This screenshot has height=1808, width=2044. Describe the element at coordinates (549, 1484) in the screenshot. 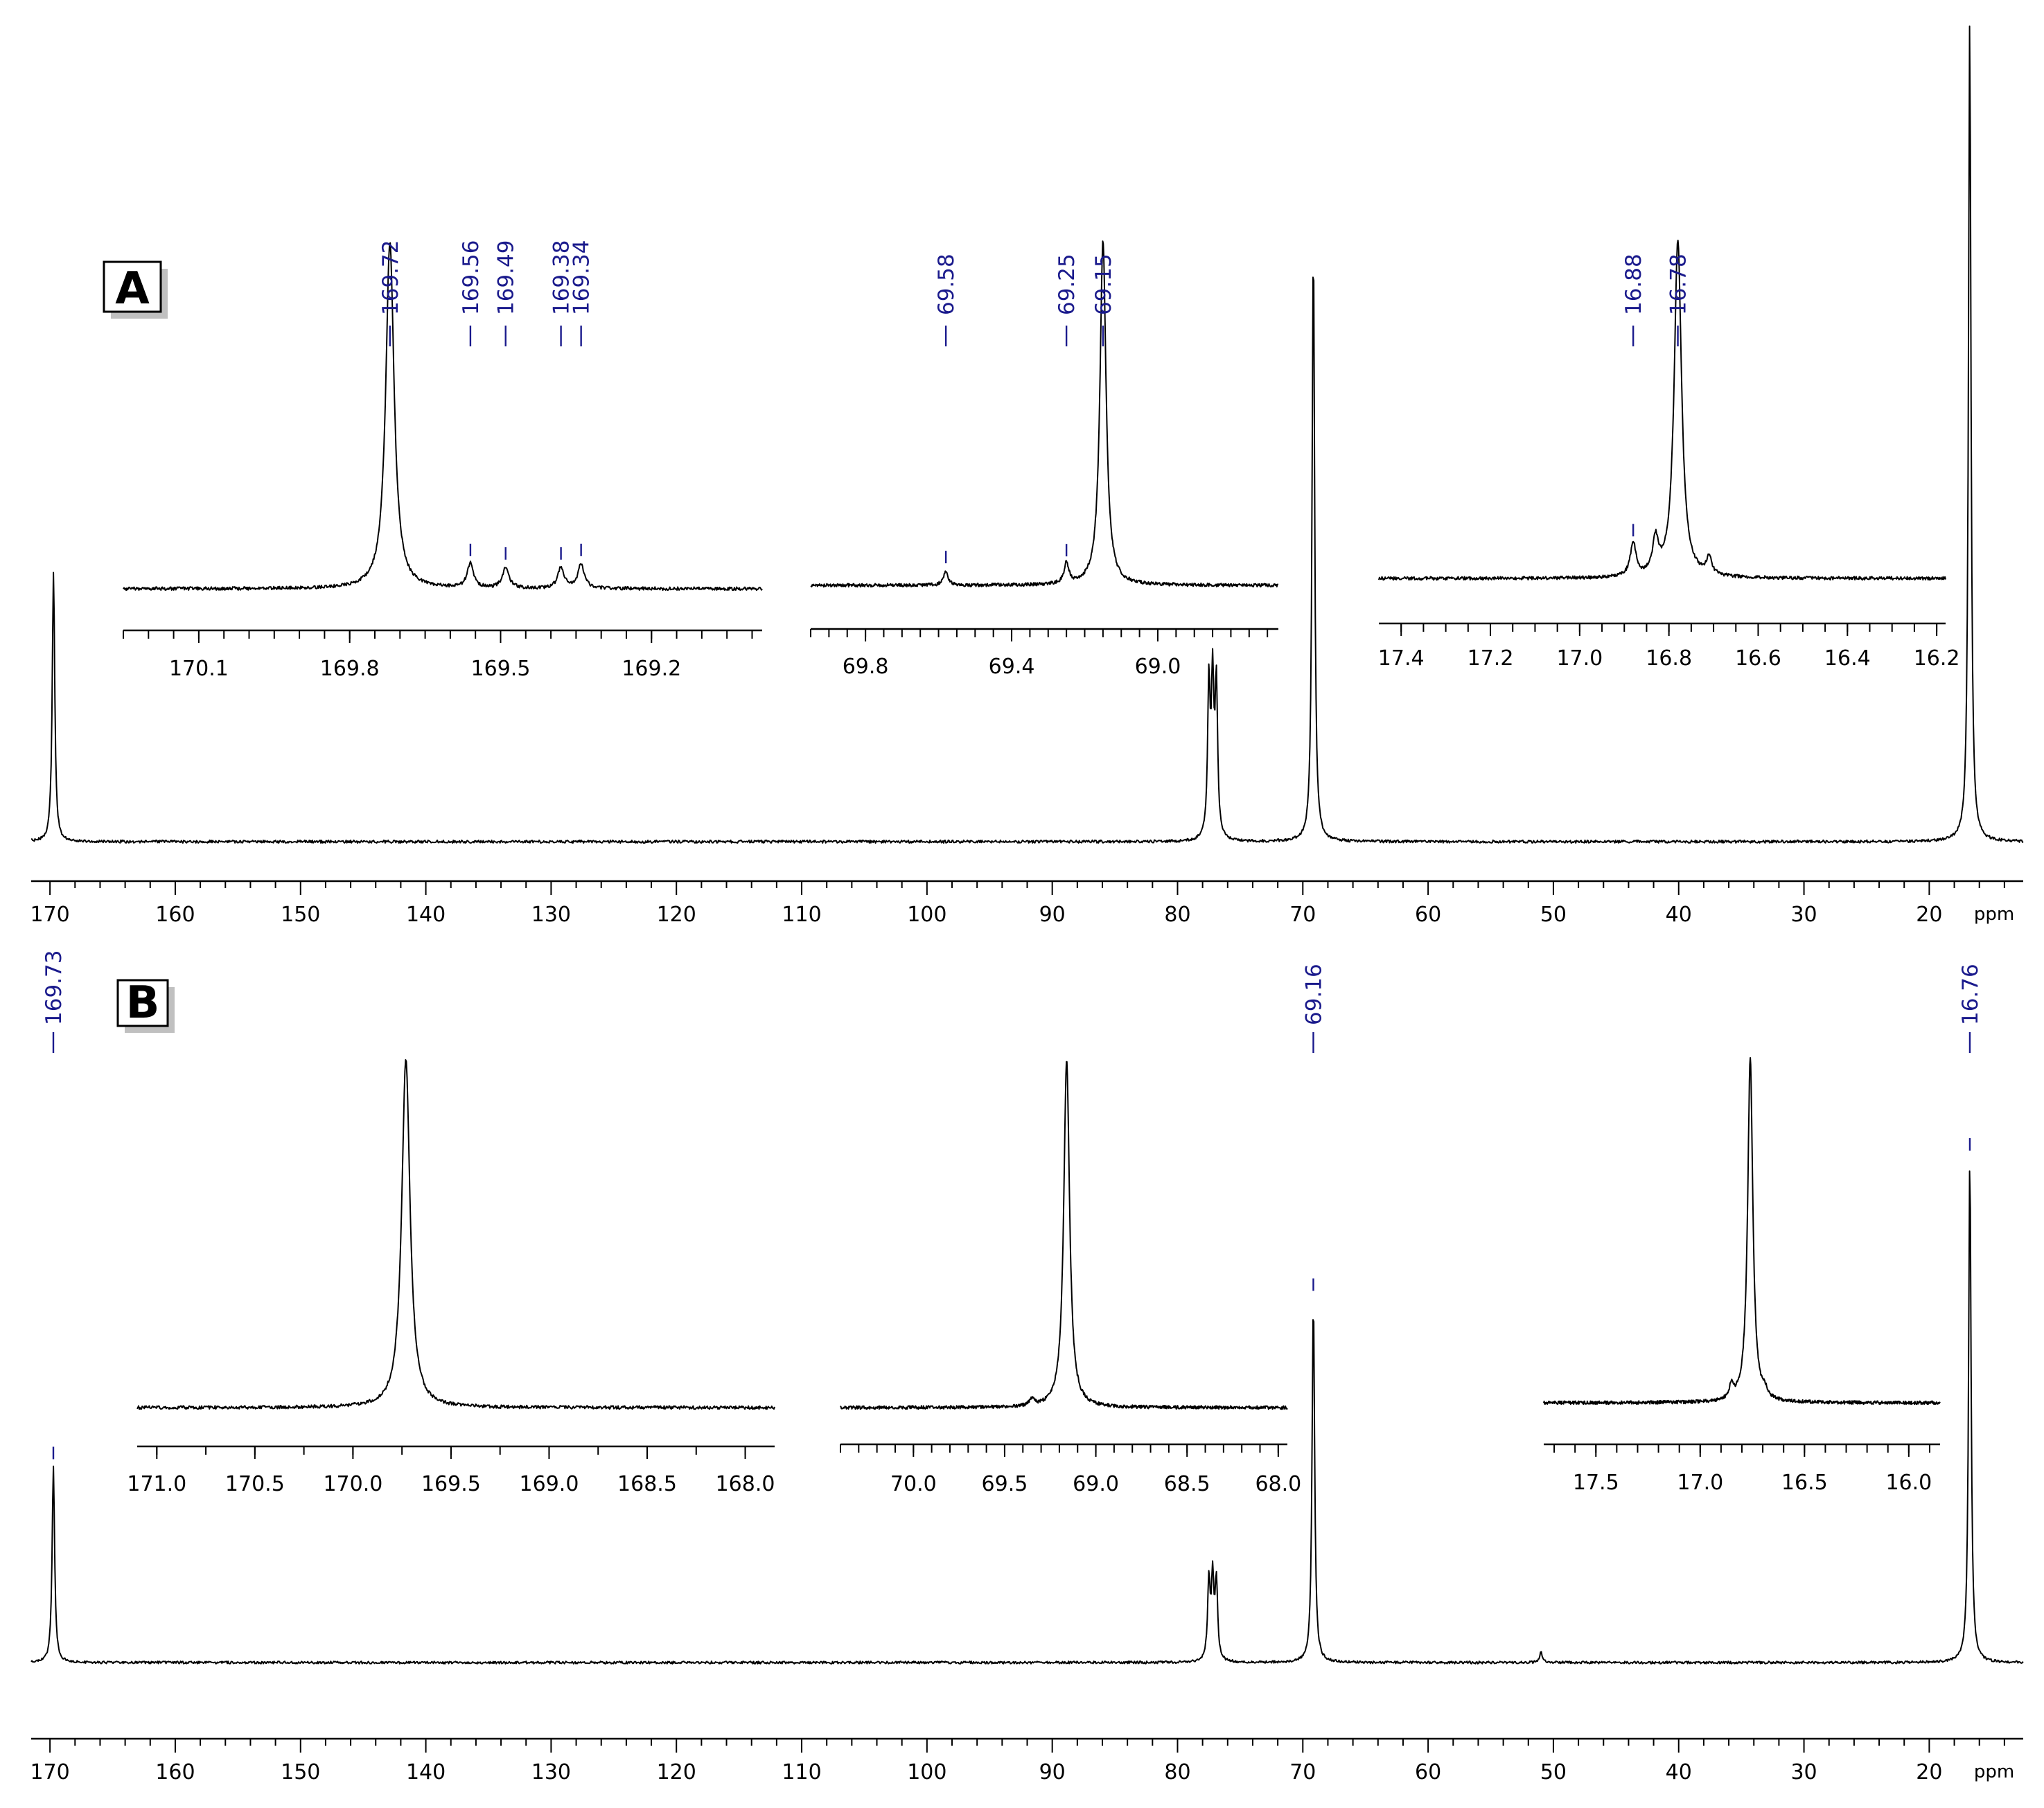

I see `inset-x-tick-label: 169.0` at that location.